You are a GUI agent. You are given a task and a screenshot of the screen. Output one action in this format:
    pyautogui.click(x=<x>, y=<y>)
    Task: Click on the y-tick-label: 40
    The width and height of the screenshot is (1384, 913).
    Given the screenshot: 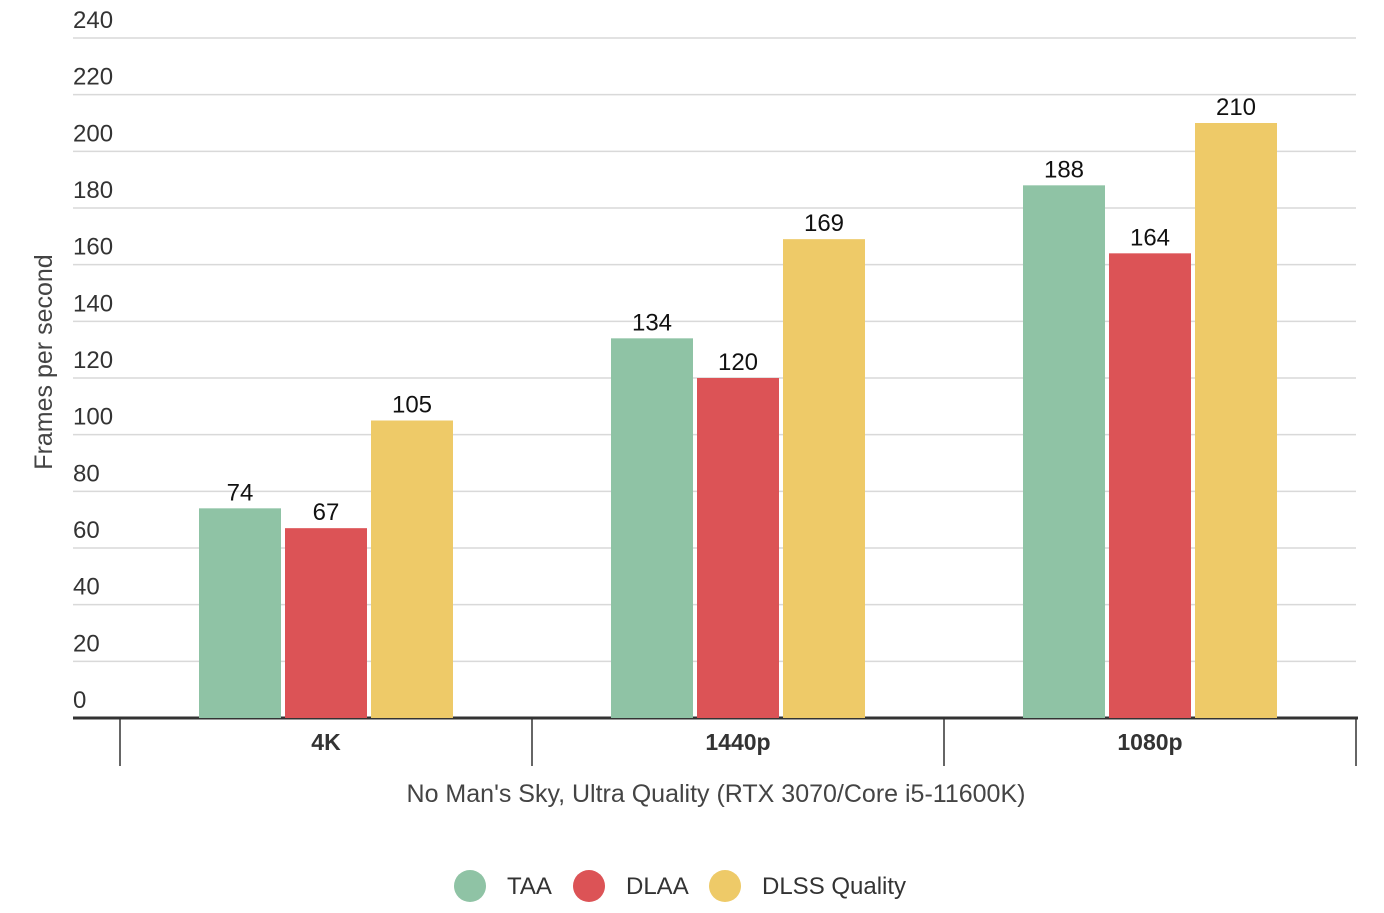 What is the action you would take?
    pyautogui.click(x=86, y=587)
    